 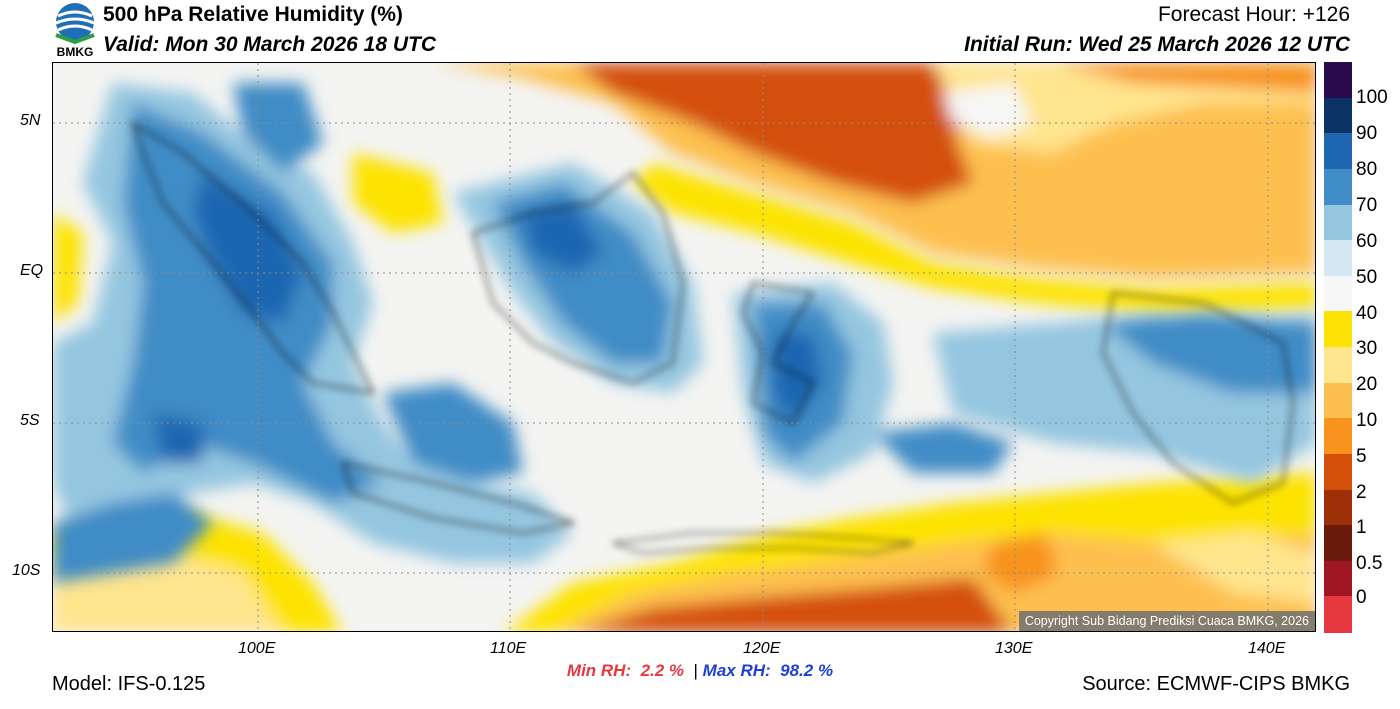 I want to click on initial-run: Initial Run: Wed 25 March 2026 12 UTC, so click(x=1157, y=44).